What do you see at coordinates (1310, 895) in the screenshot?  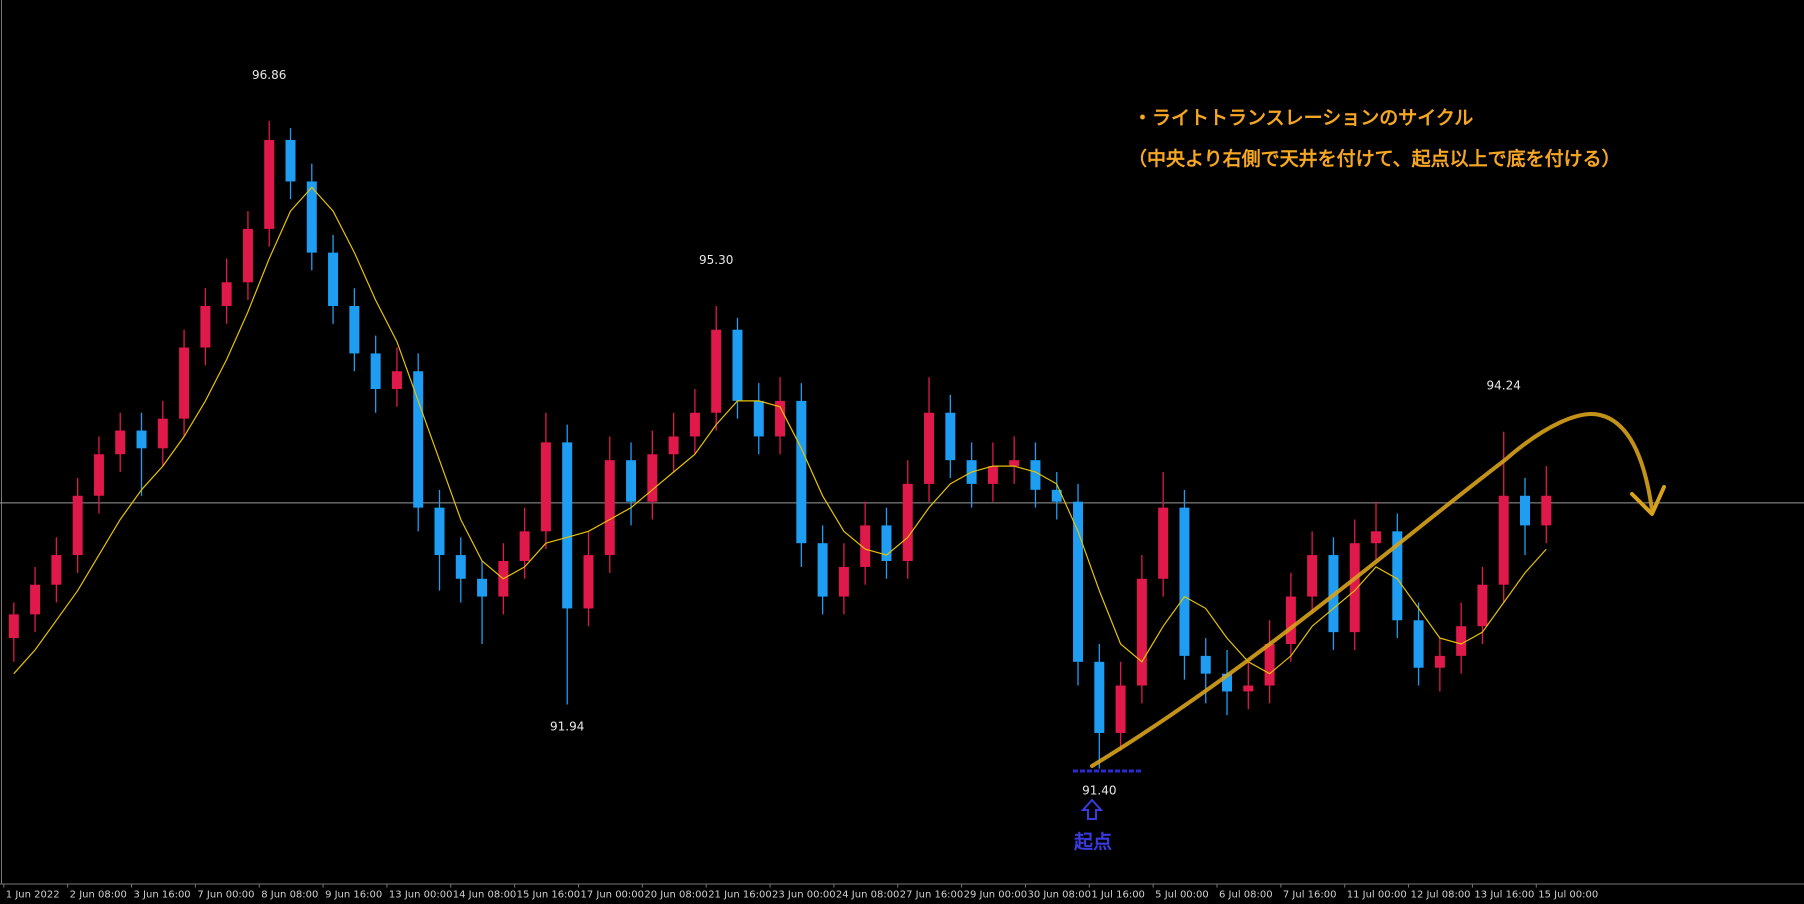 I see `x-tick-label: 7 Jul 16:00` at bounding box center [1310, 895].